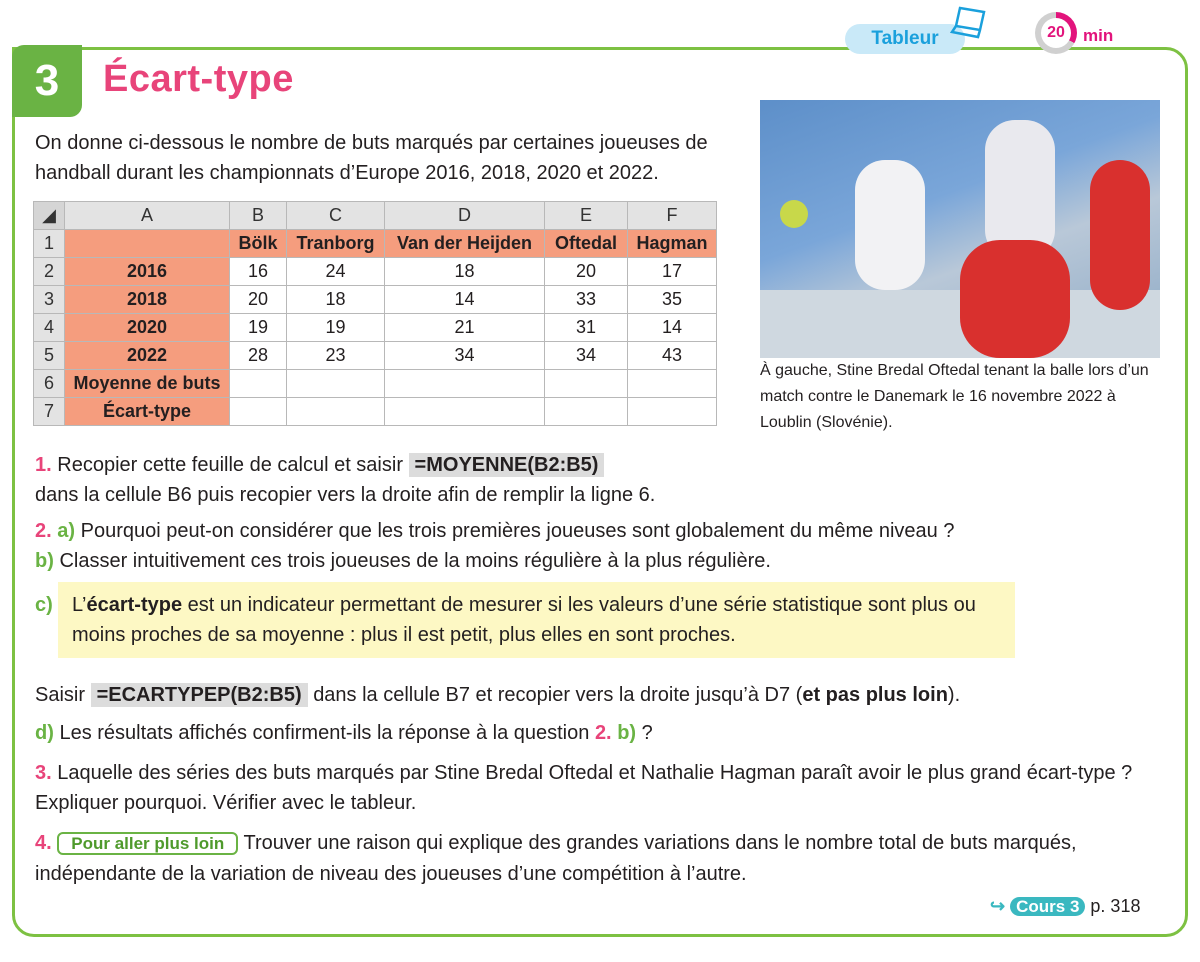 This screenshot has height=962, width=1200. Describe the element at coordinates (672, 243) in the screenshot. I see `cell: Hagman` at that location.